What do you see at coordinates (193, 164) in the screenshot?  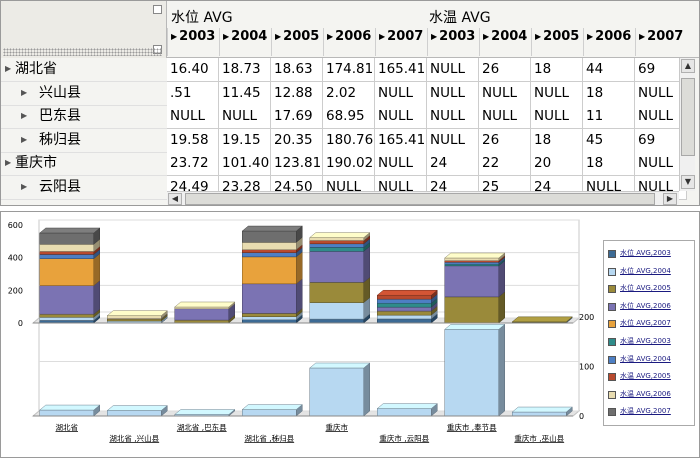 I see `data-cell: 23.72` at bounding box center [193, 164].